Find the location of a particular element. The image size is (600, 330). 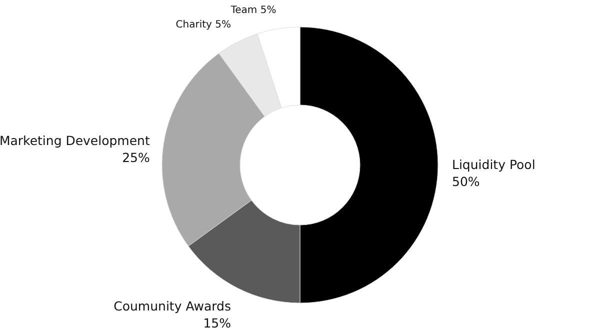

data-label: 50% is located at coordinates (466, 181).